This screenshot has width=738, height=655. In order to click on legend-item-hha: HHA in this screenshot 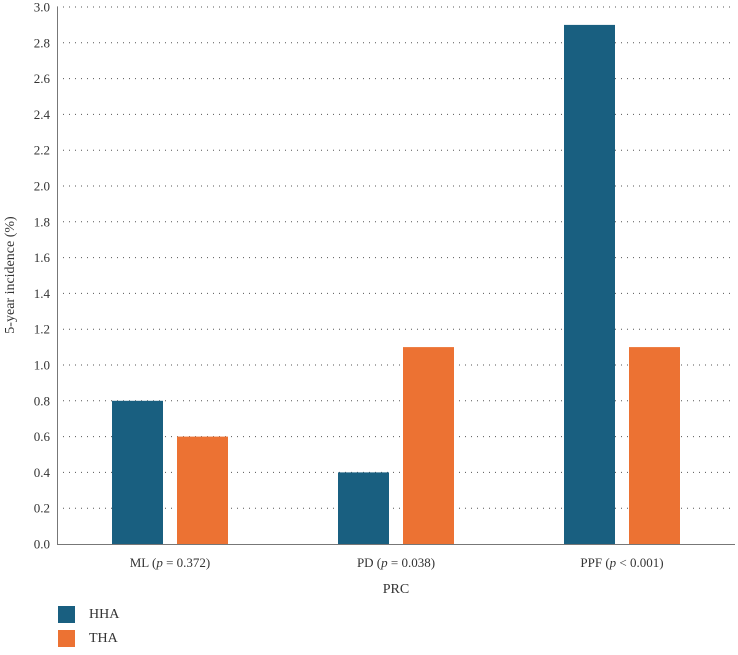, I will do `click(88, 614)`.